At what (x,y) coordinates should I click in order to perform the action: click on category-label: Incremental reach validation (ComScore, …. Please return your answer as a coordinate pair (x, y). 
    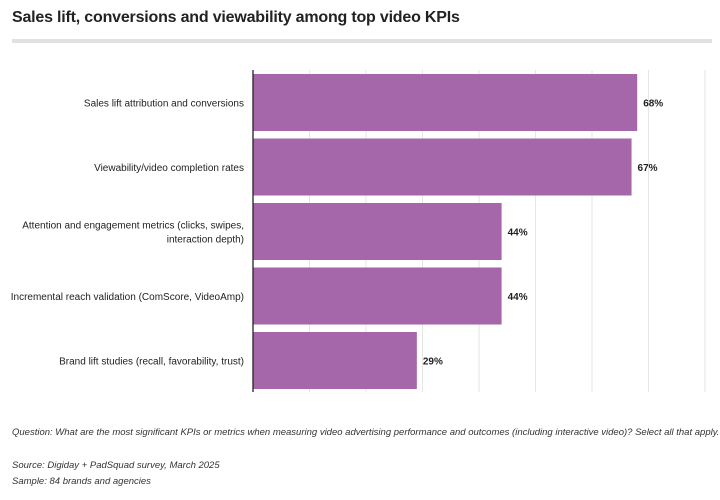
    Looking at the image, I should click on (127, 297).